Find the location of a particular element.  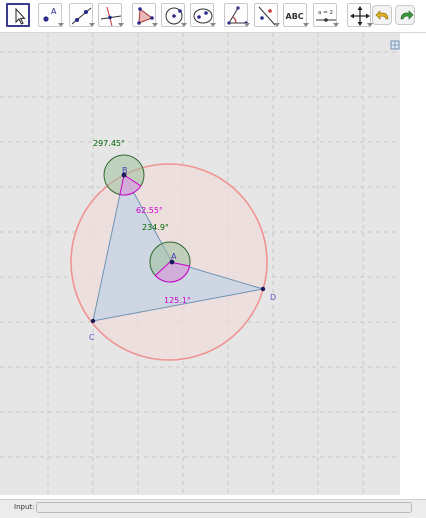

move-view-icon is located at coordinates (360, 16).